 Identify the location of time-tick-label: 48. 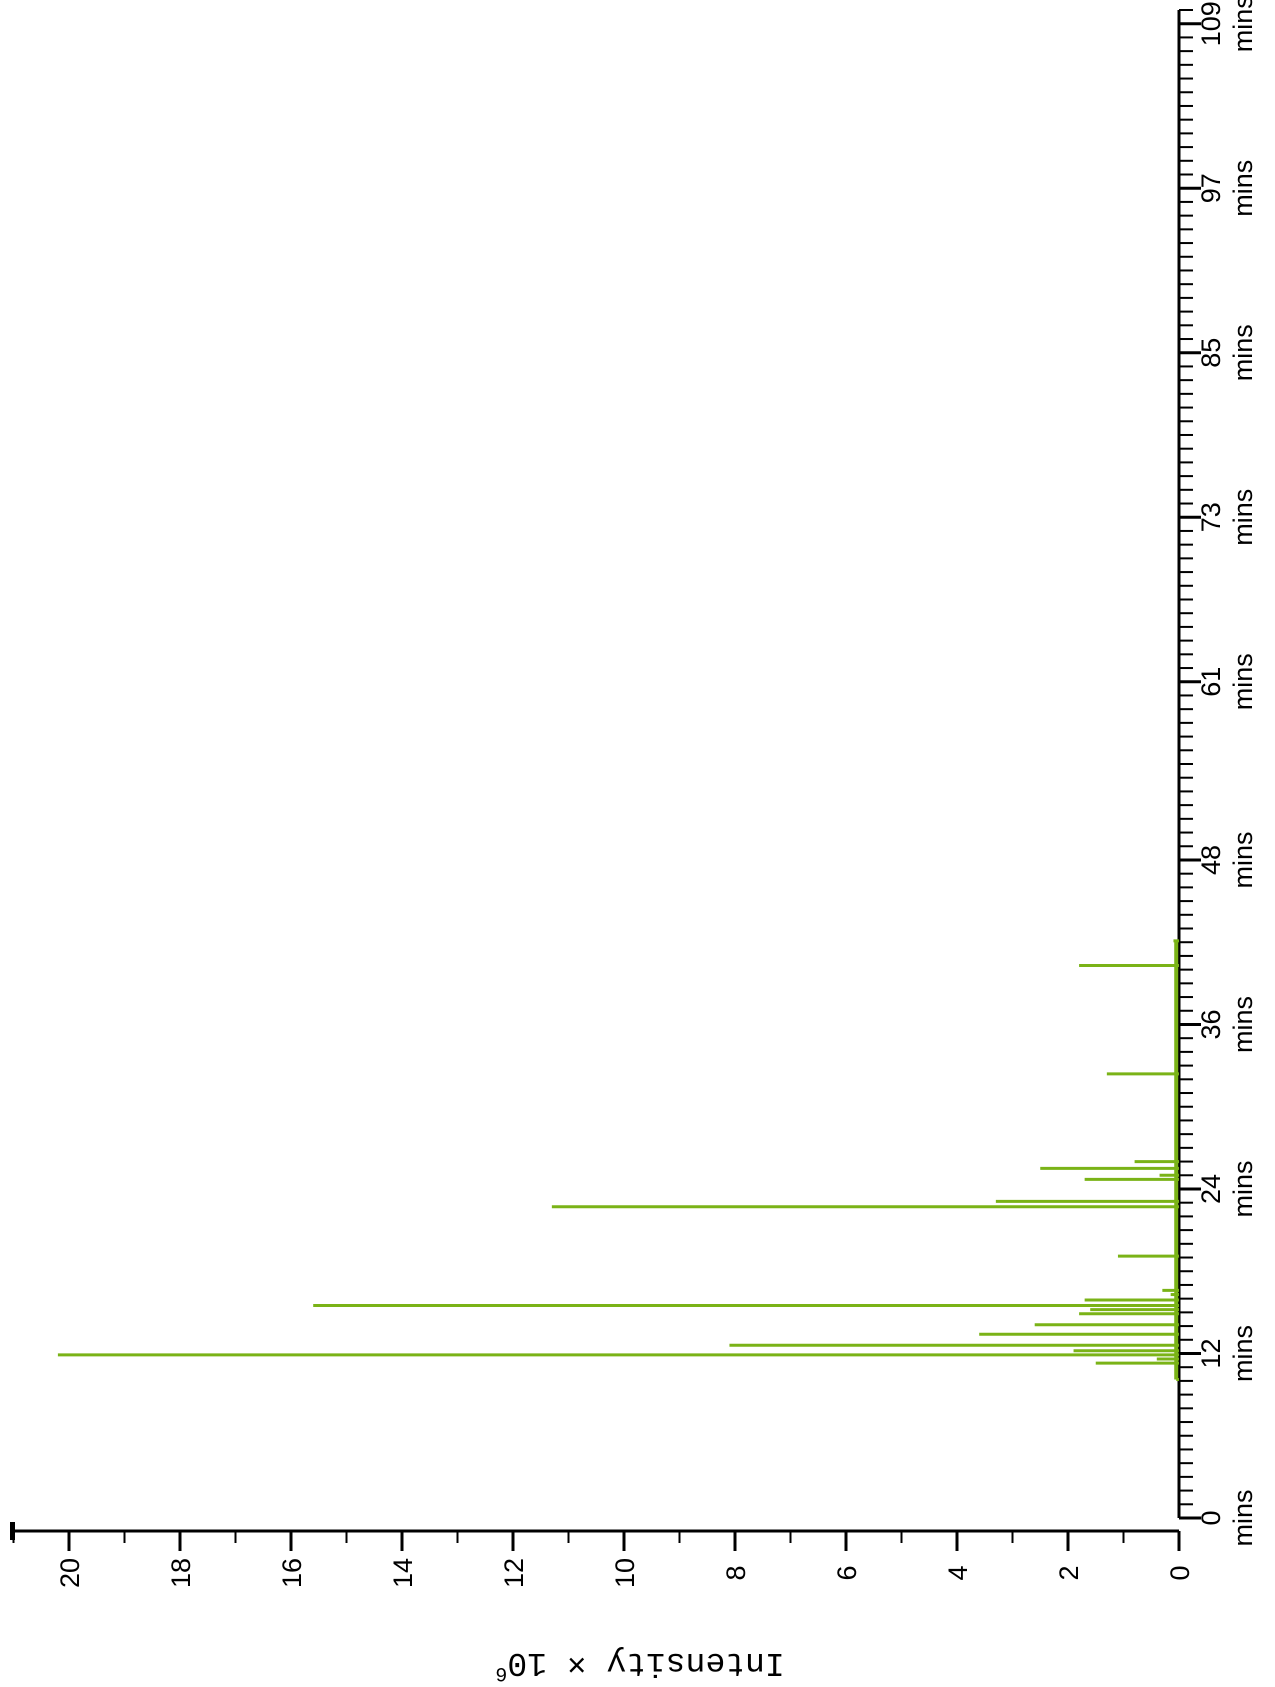
(1211, 860).